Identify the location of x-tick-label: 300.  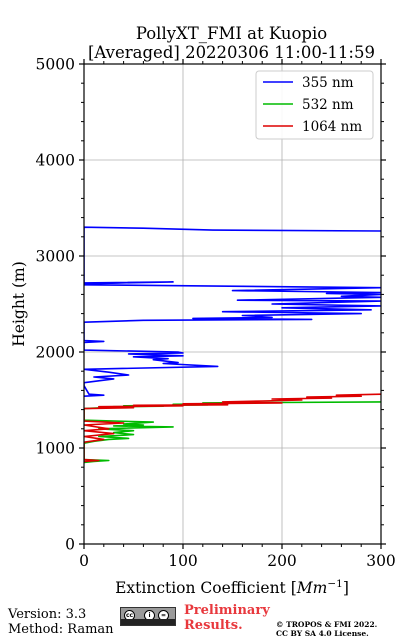
(381, 561).